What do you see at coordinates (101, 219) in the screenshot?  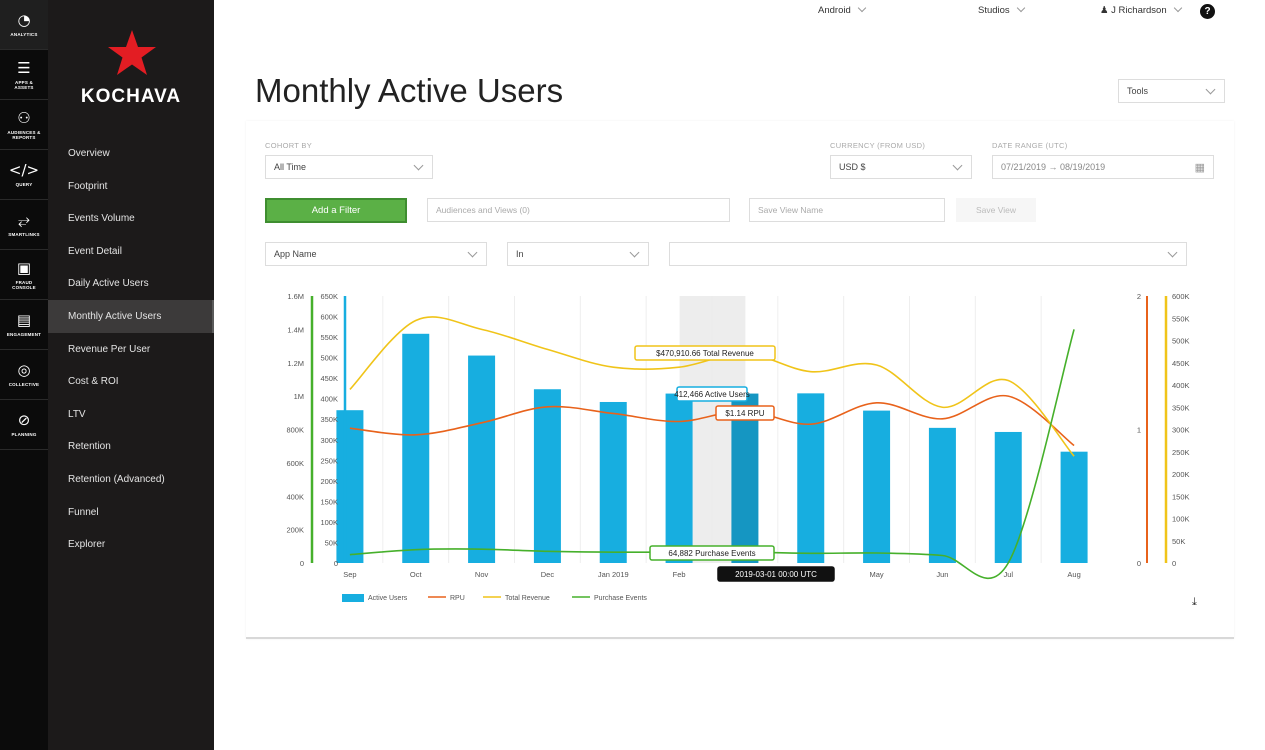 I see `nav-item-events-volume: Events Volume` at bounding box center [101, 219].